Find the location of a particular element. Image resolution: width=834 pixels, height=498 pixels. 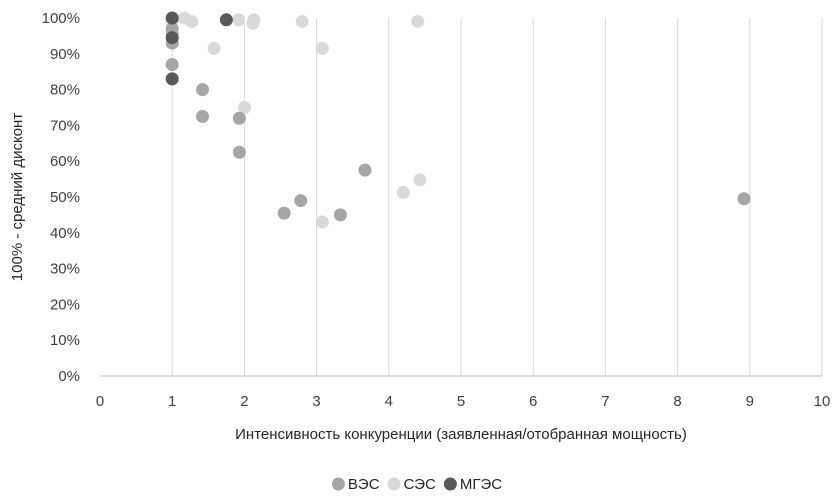

x-tick-labels: 0 1 2 3 4 5 6 7 8 9 10 is located at coordinates (463, 401).